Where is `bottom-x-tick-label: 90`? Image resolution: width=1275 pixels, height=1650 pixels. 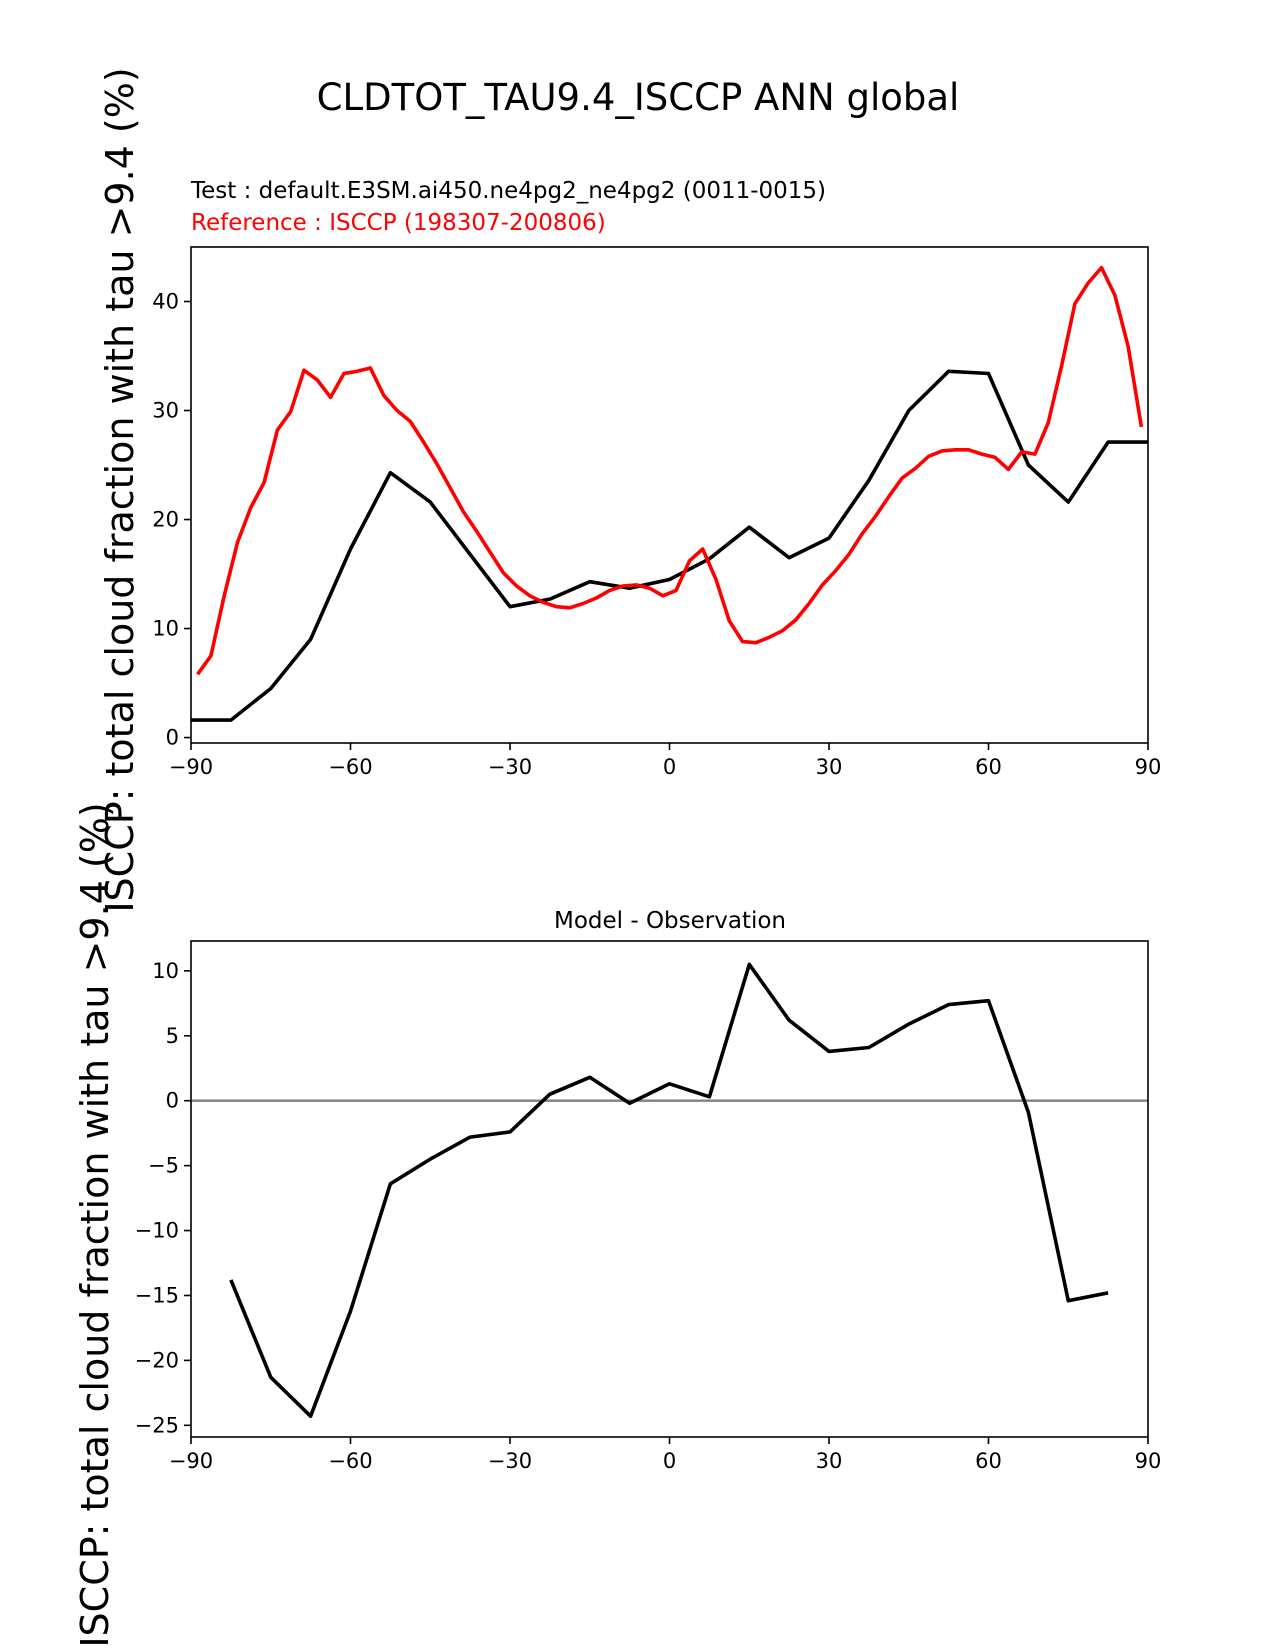
bottom-x-tick-label: 90 is located at coordinates (1148, 1461).